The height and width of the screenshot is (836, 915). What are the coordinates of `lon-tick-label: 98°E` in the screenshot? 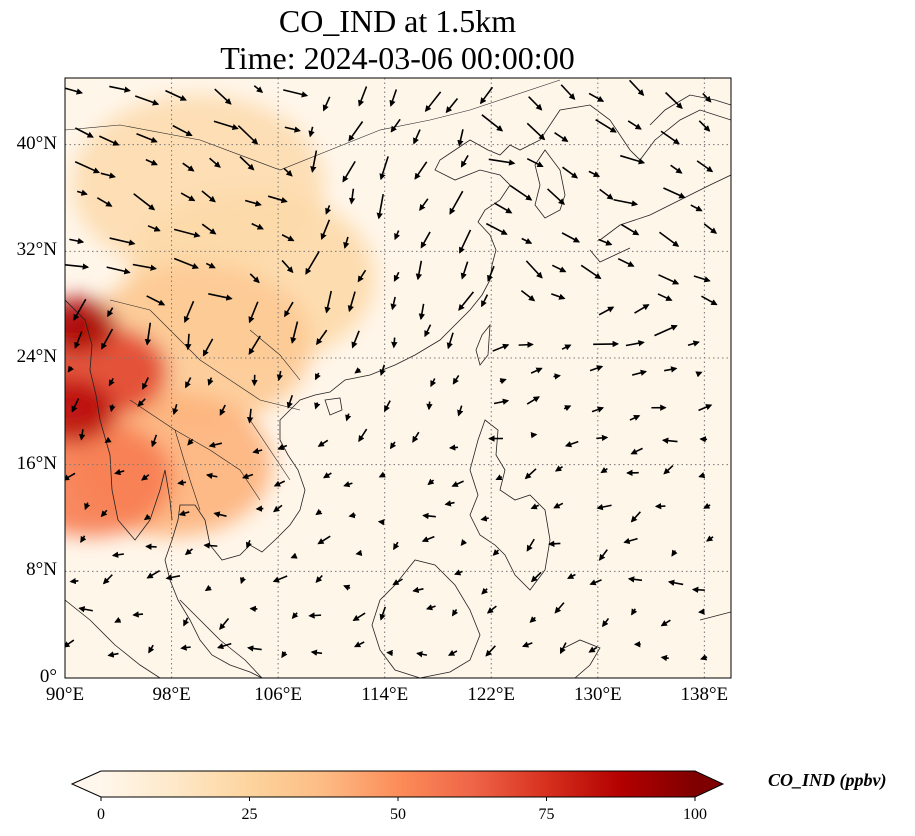 It's located at (171, 694).